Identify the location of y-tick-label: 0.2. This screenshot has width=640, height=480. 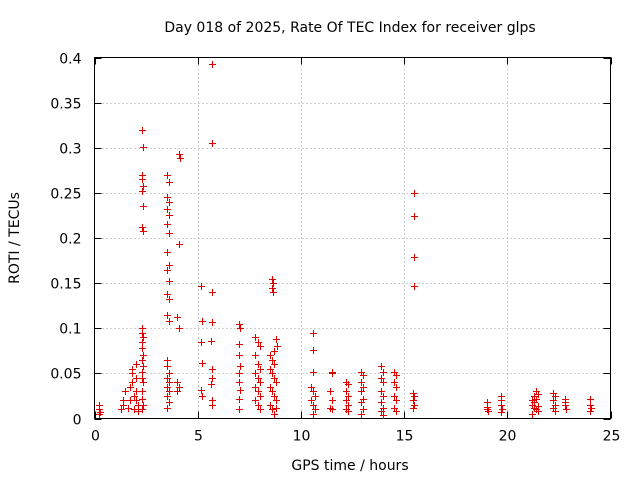
(70, 240).